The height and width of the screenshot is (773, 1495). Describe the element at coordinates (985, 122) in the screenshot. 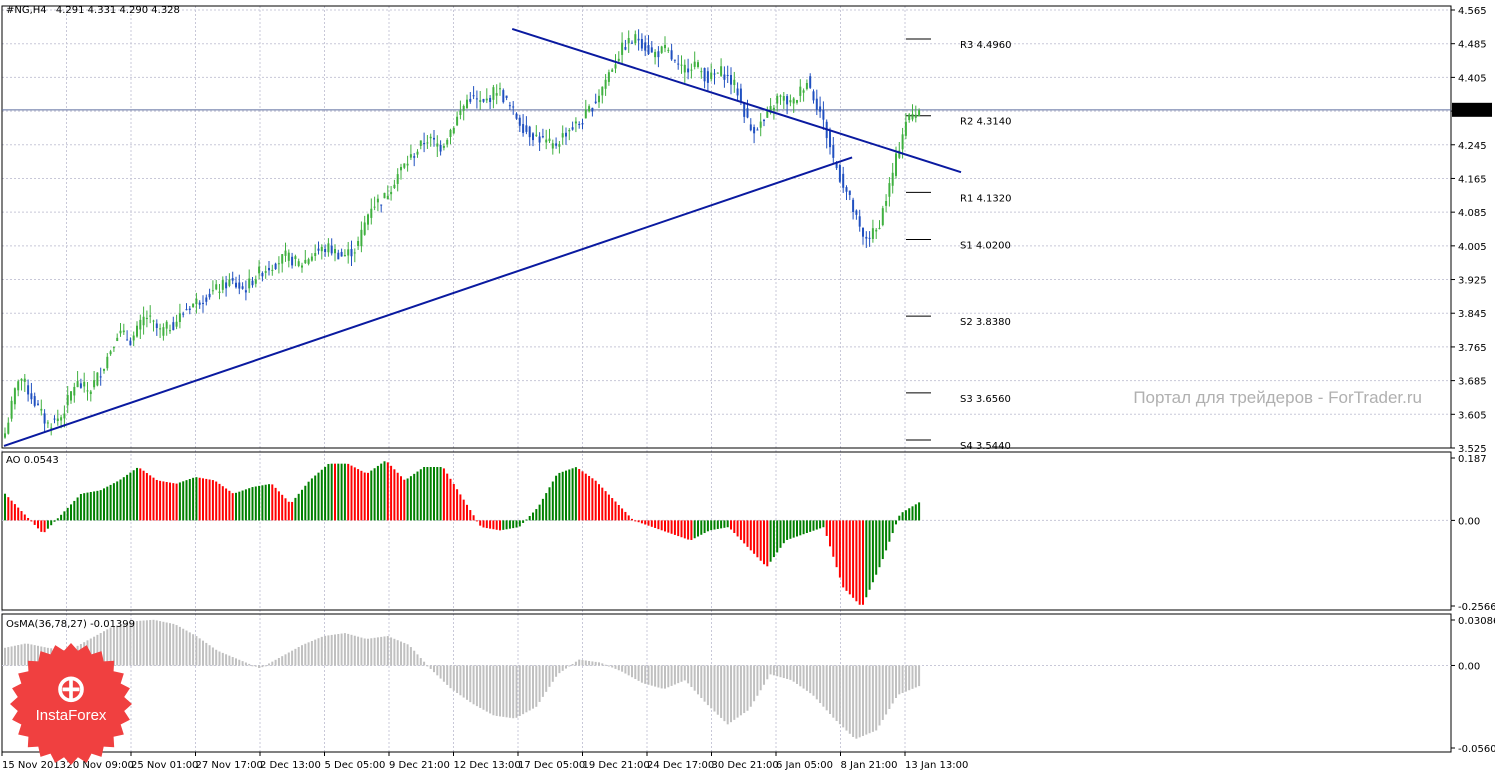

I see `pivot-label-r2: R2 4.3140` at that location.